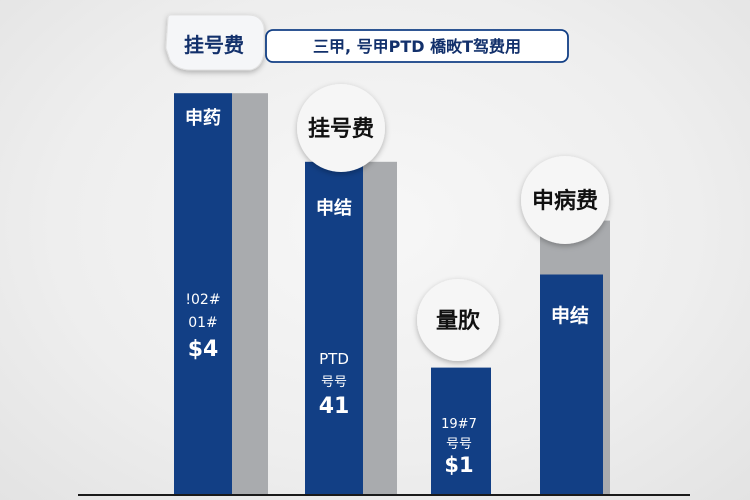 This screenshot has height=500, width=750. What do you see at coordinates (214, 45) in the screenshot?
I see `legend-label-1: 挂号费` at bounding box center [214, 45].